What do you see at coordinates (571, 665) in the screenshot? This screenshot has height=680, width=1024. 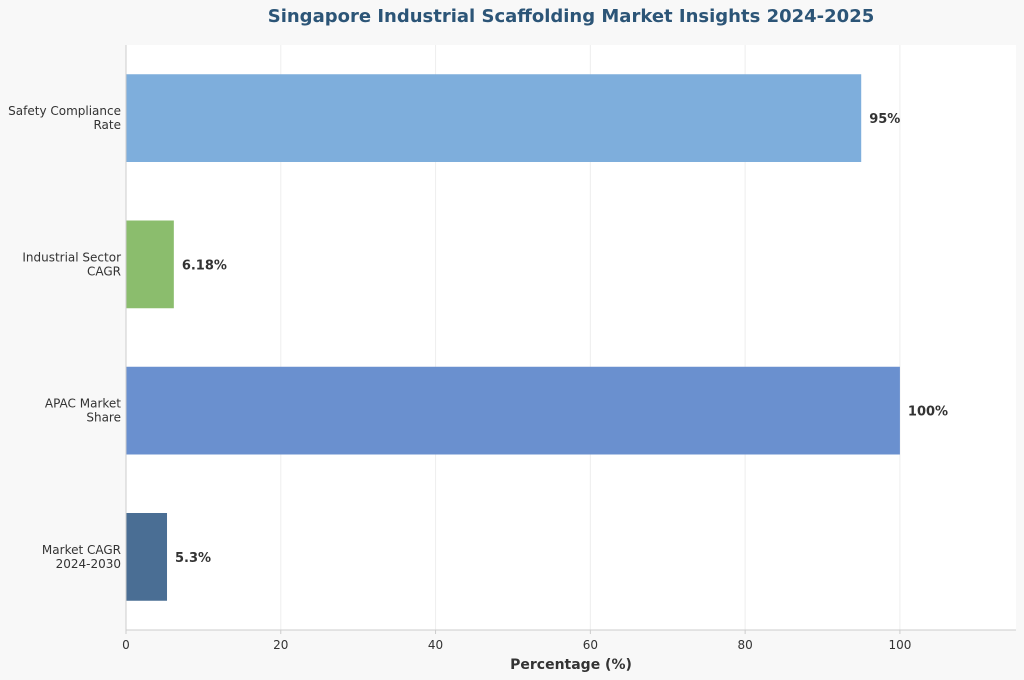 I see `x-axis-title: Percentage (%)` at bounding box center [571, 665].